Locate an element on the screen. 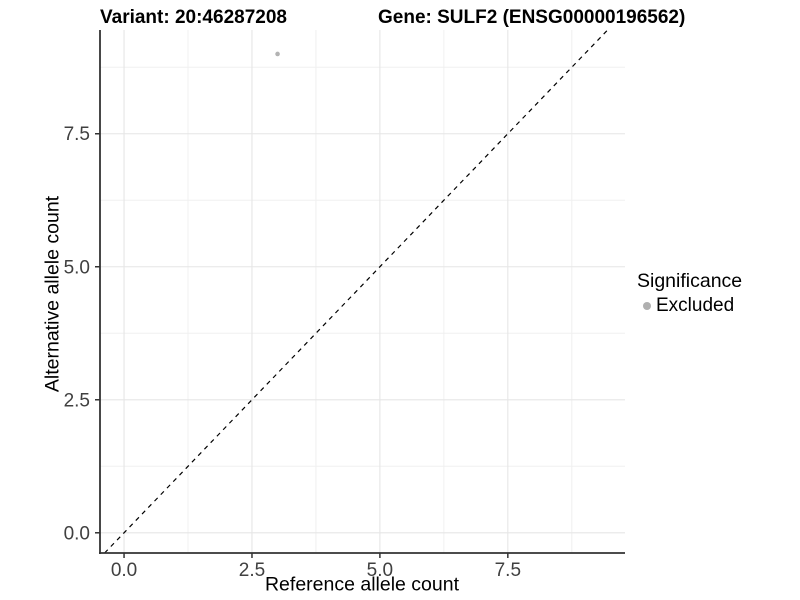  plot-title-variant: Variant: 20:46287208 is located at coordinates (193, 17).